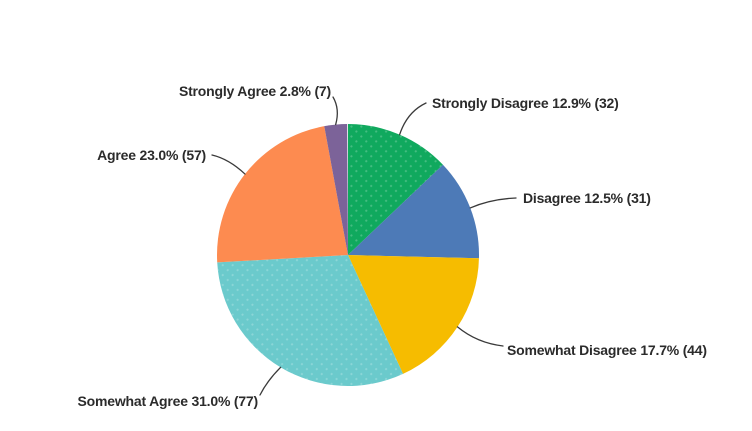 Image resolution: width=752 pixels, height=431 pixels. Describe the element at coordinates (587, 198) in the screenshot. I see `pie-label-disagree: Disagree 12.5% (31)` at that location.